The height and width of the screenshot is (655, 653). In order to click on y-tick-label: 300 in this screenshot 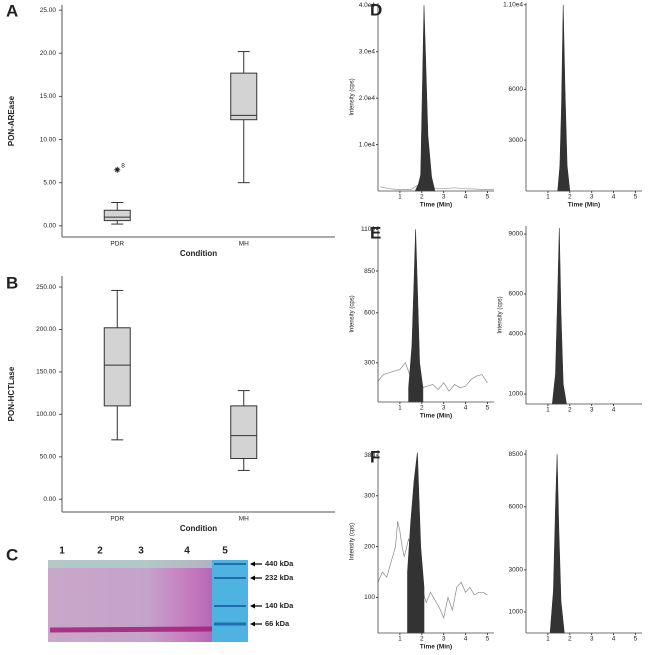, I will do `click(369, 495)`.